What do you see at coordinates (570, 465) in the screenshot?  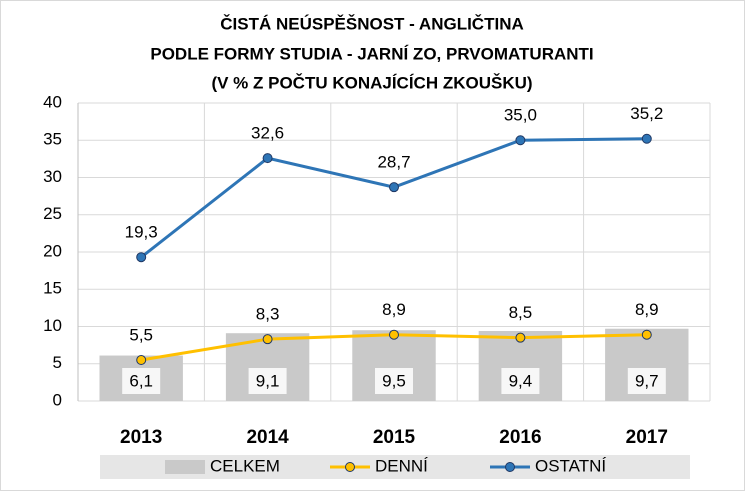 I see `legend-label: OSTATNÍ` at bounding box center [570, 465].